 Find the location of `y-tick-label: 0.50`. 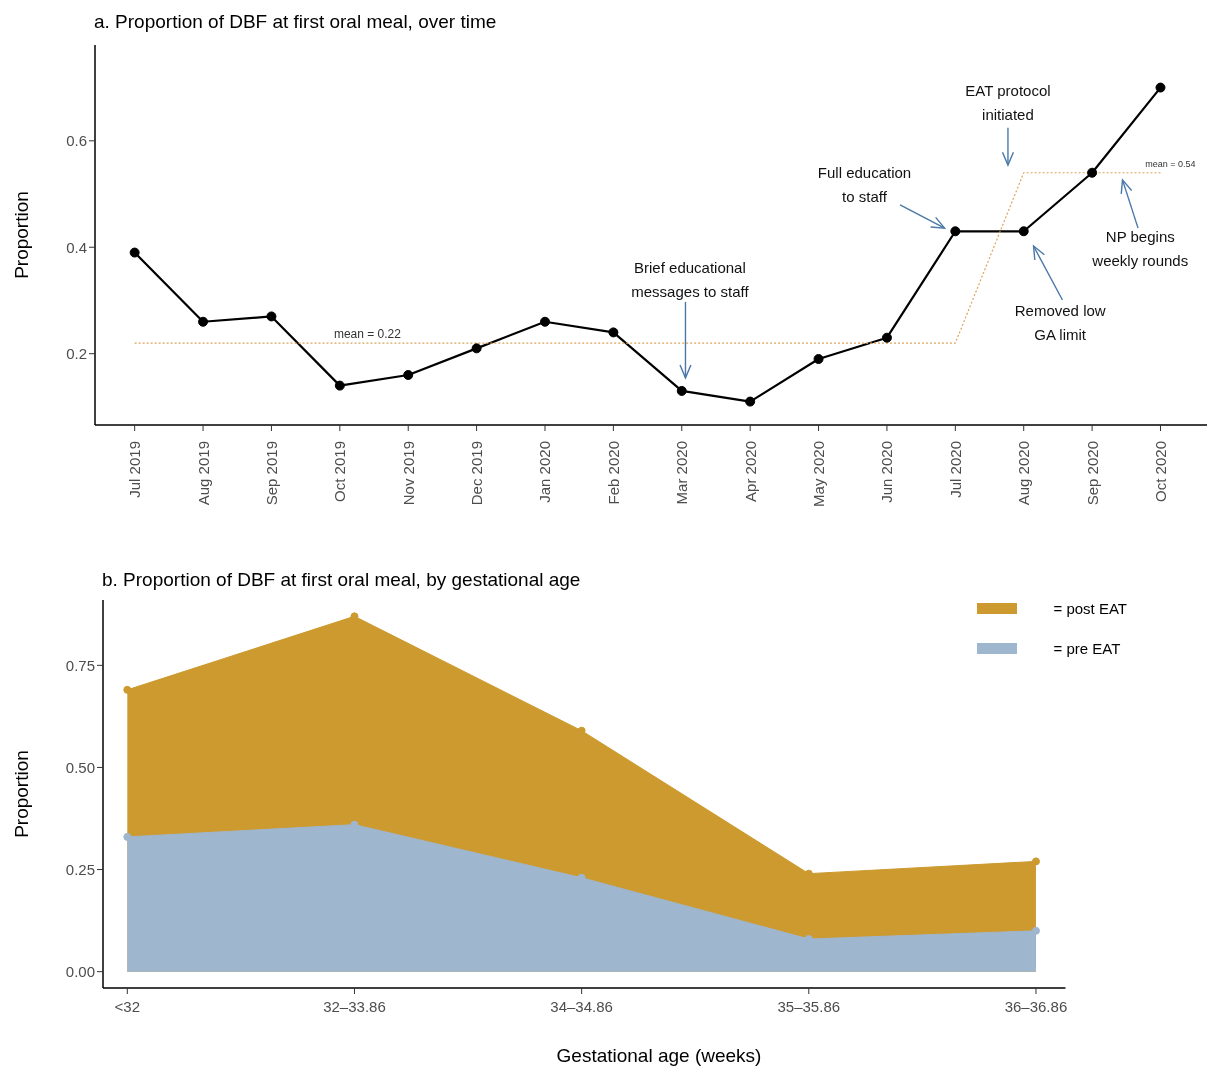

y-tick-label: 0.50 is located at coordinates (80, 767).